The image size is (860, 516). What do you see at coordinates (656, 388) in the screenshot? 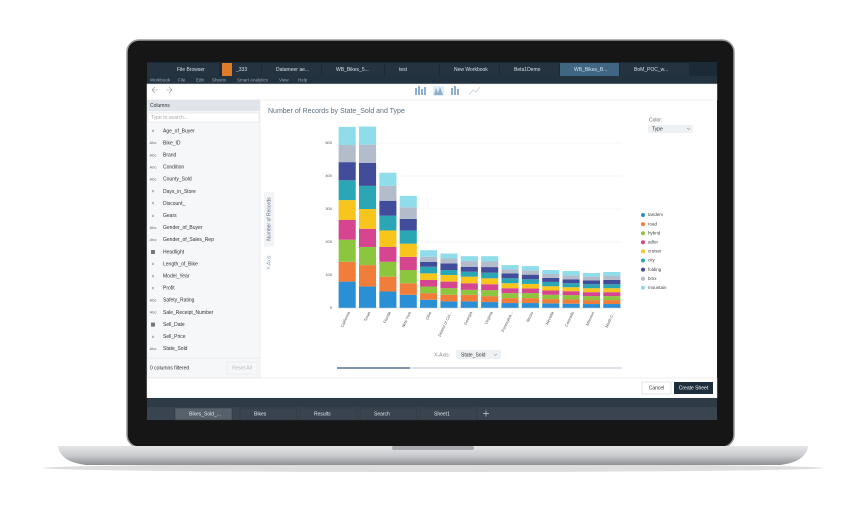
I see `cancel-button` at bounding box center [656, 388].